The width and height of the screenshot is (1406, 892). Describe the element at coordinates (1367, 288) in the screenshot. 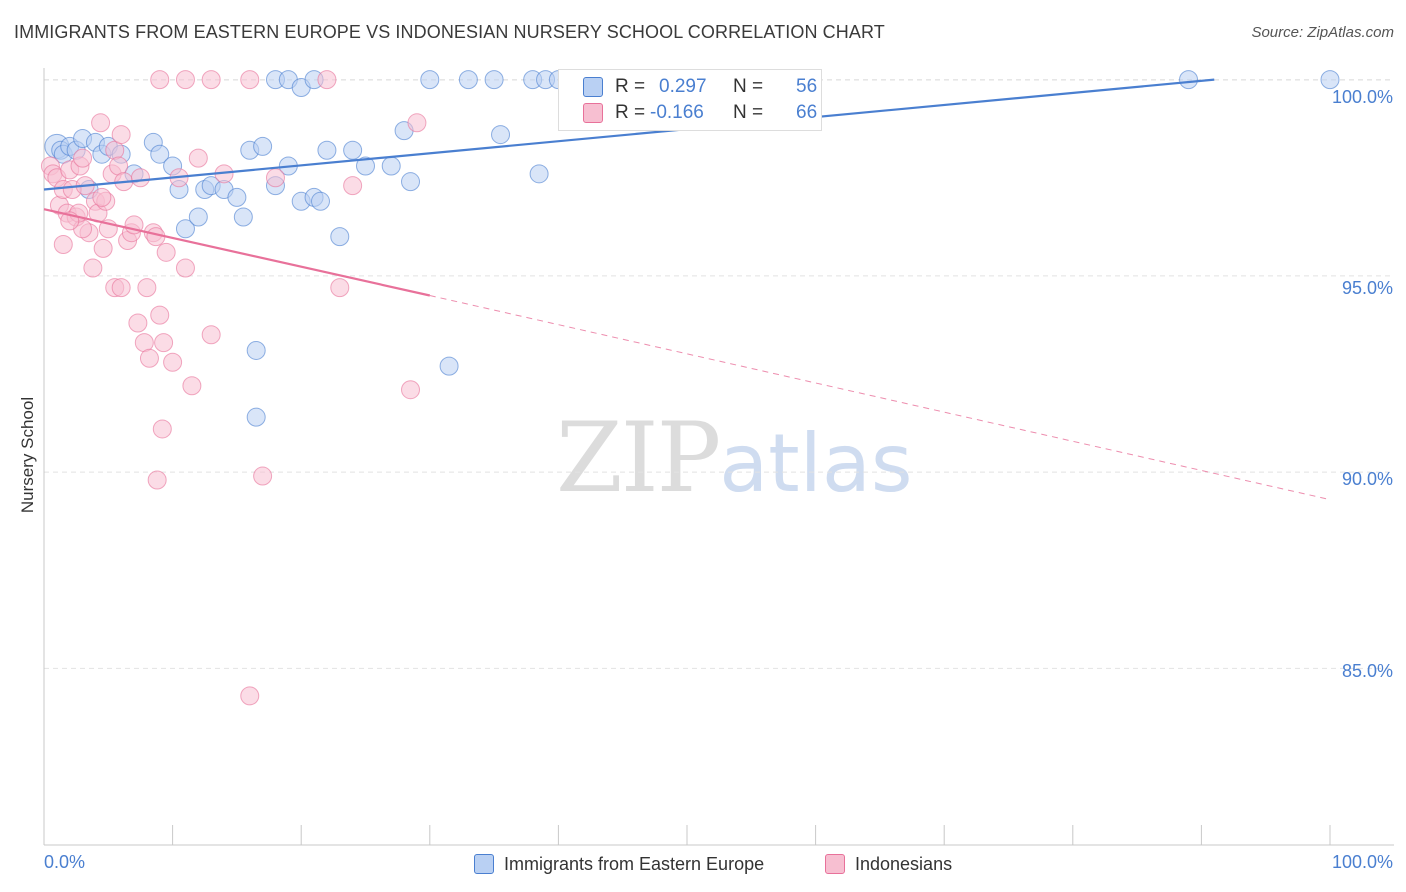

I see `y-tick-label-95: 95.0%` at that location.